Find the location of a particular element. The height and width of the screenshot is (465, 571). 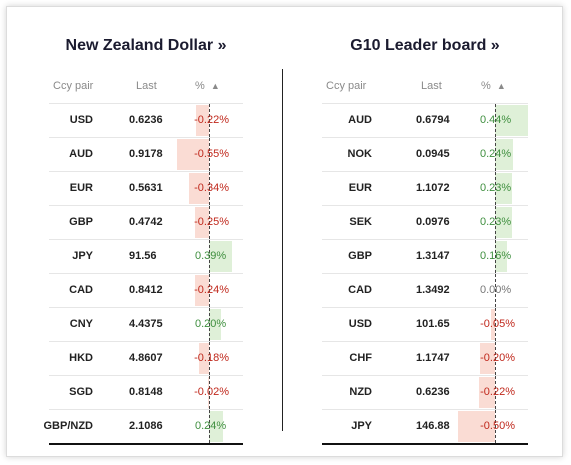

percent-change: -0.24% is located at coordinates (211, 290).